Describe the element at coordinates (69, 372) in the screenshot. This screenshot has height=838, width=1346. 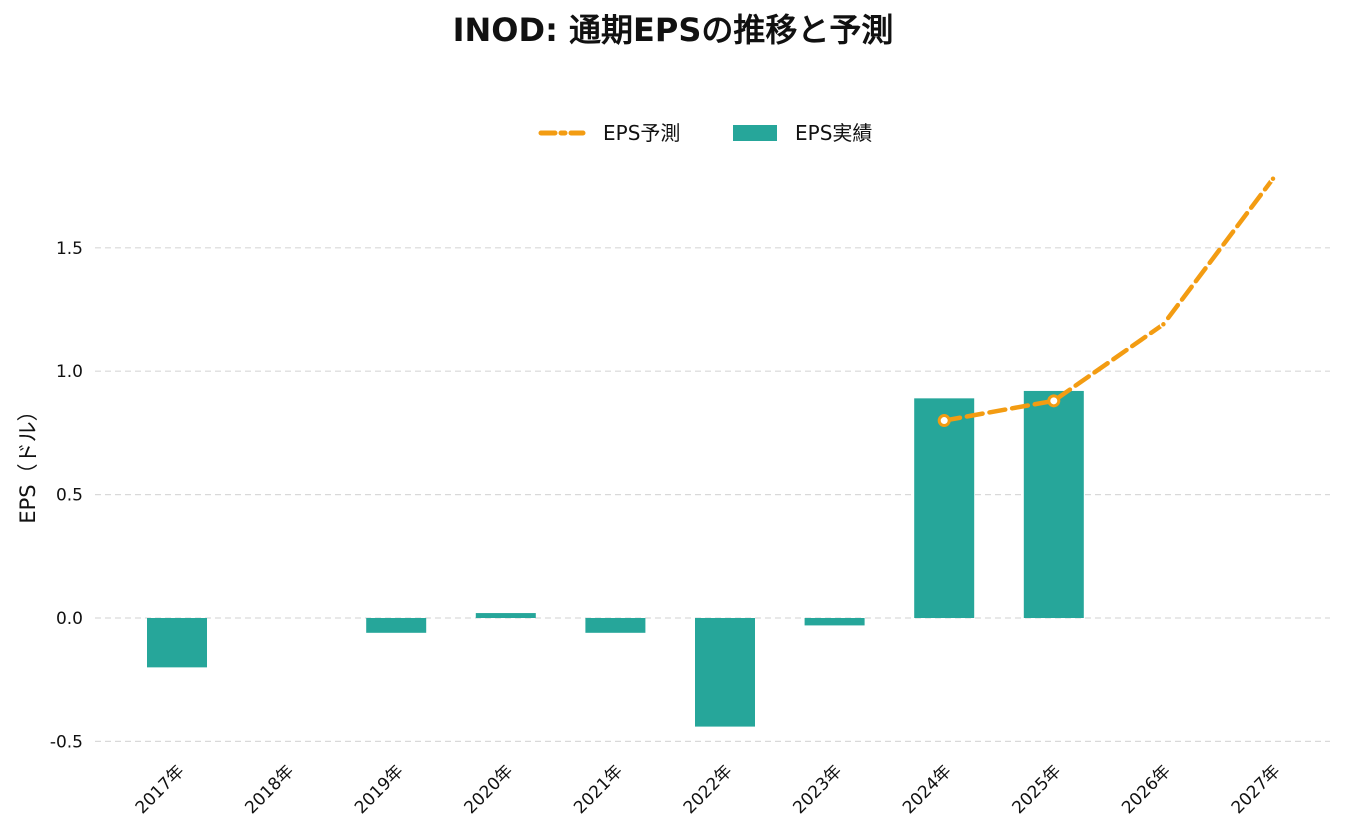
I see `y-tick-label: 1.0` at that location.